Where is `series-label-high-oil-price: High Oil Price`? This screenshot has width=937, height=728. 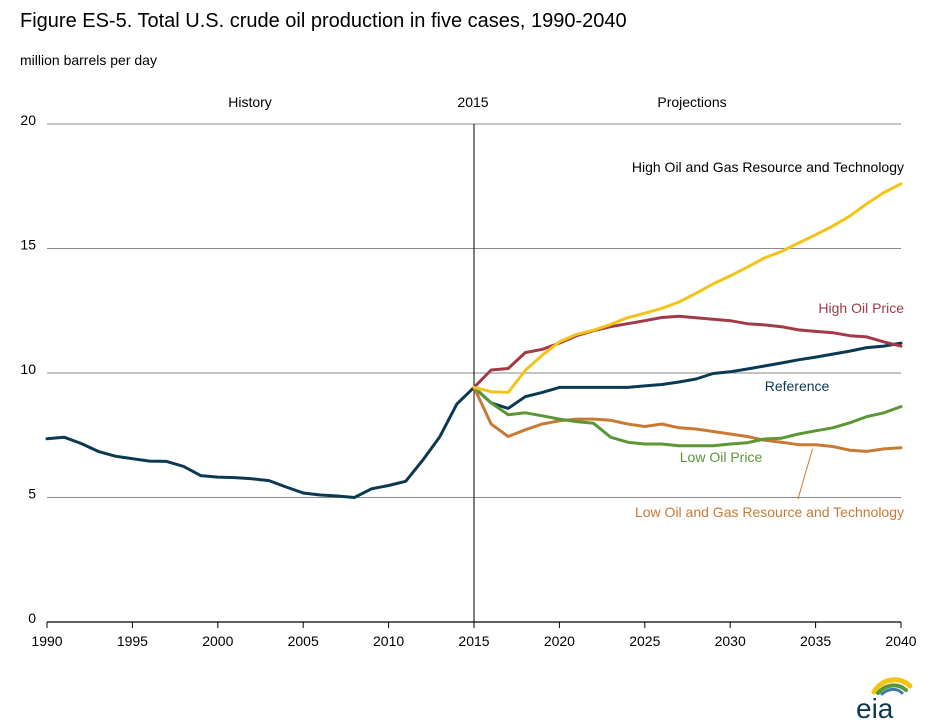
series-label-high-oil-price: High Oil Price is located at coordinates (861, 308).